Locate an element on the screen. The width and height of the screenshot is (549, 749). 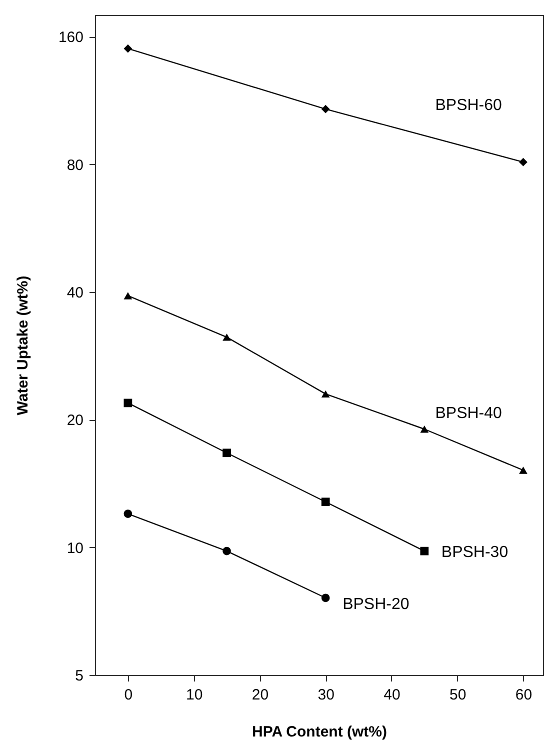
y-tick-label: 160 is located at coordinates (71, 37).